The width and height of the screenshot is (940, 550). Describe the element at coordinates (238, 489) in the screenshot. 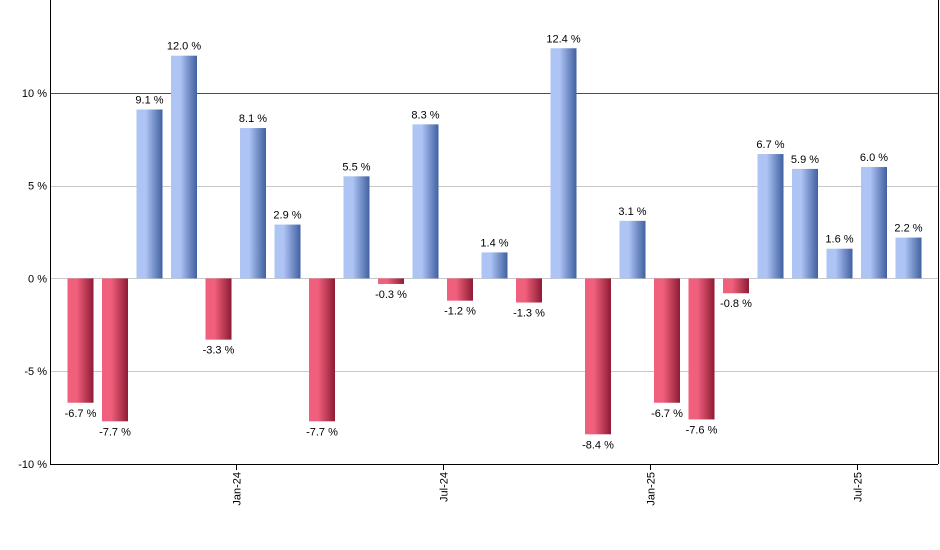

I see `x-tick-label: Jan-24` at that location.